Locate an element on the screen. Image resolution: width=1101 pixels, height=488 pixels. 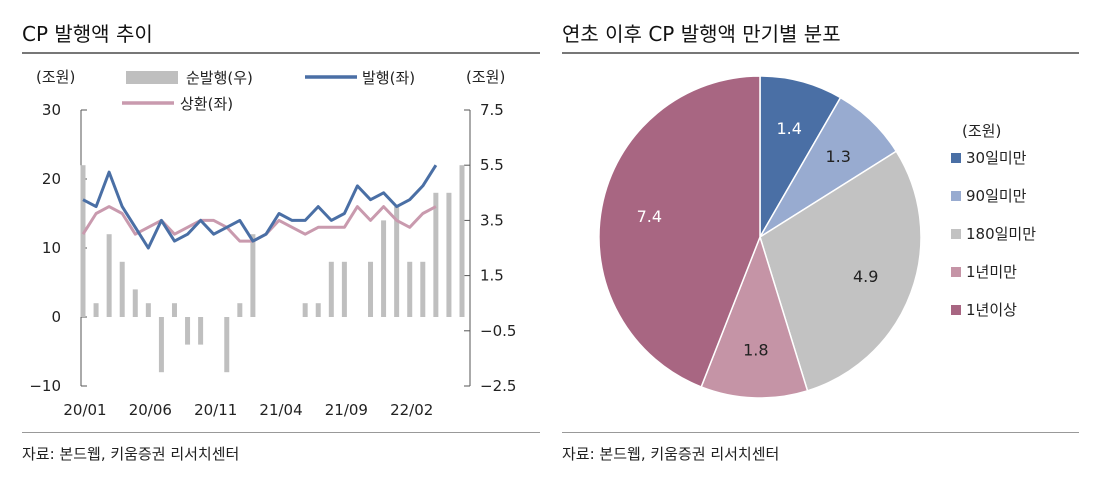
pie-legend-label: 1년이상 is located at coordinates (991, 310).